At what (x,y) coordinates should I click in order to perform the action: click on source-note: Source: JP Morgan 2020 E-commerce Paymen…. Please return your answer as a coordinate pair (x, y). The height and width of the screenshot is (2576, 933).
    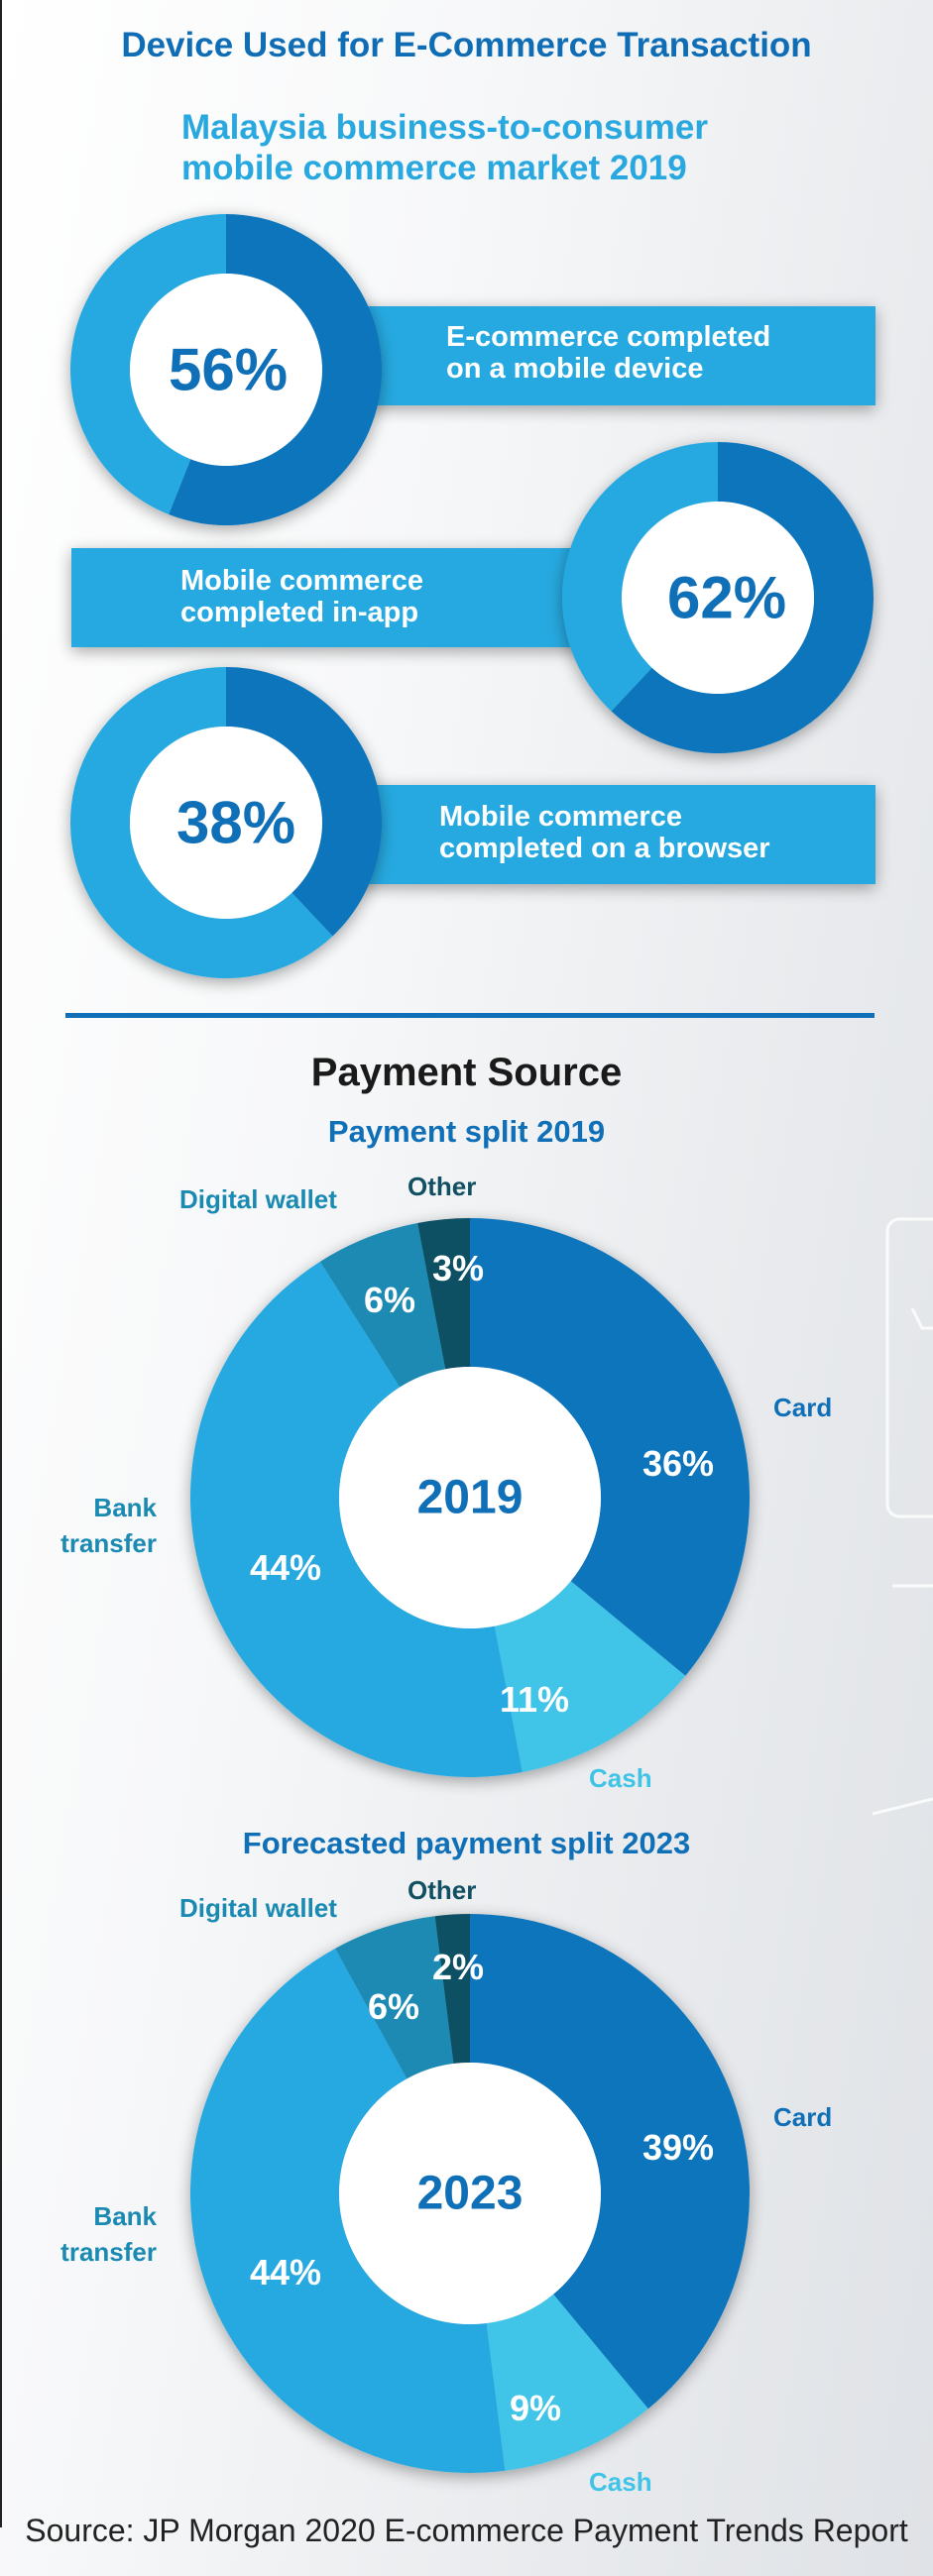
    Looking at the image, I should click on (467, 2530).